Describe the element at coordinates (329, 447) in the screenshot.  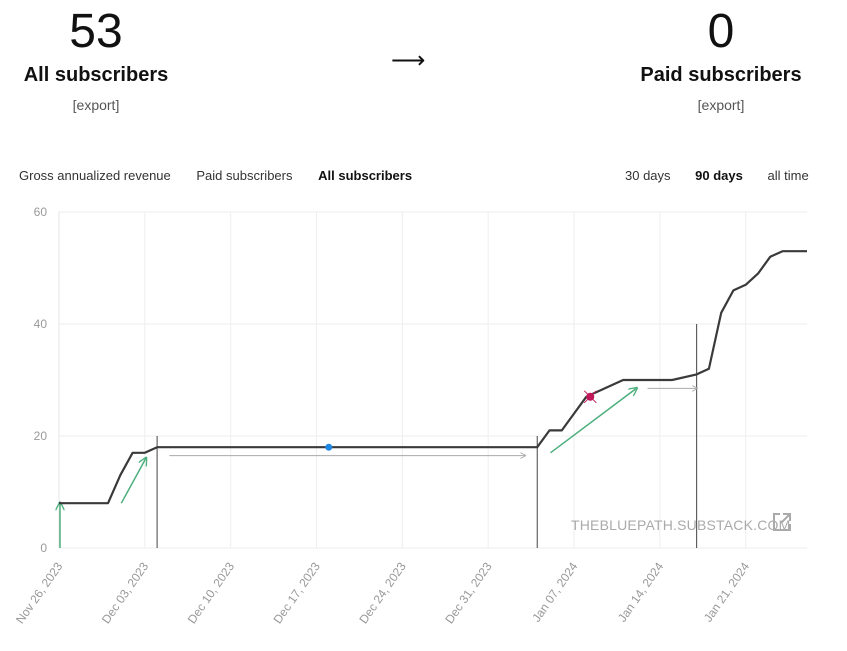
I see `data-point-marker` at that location.